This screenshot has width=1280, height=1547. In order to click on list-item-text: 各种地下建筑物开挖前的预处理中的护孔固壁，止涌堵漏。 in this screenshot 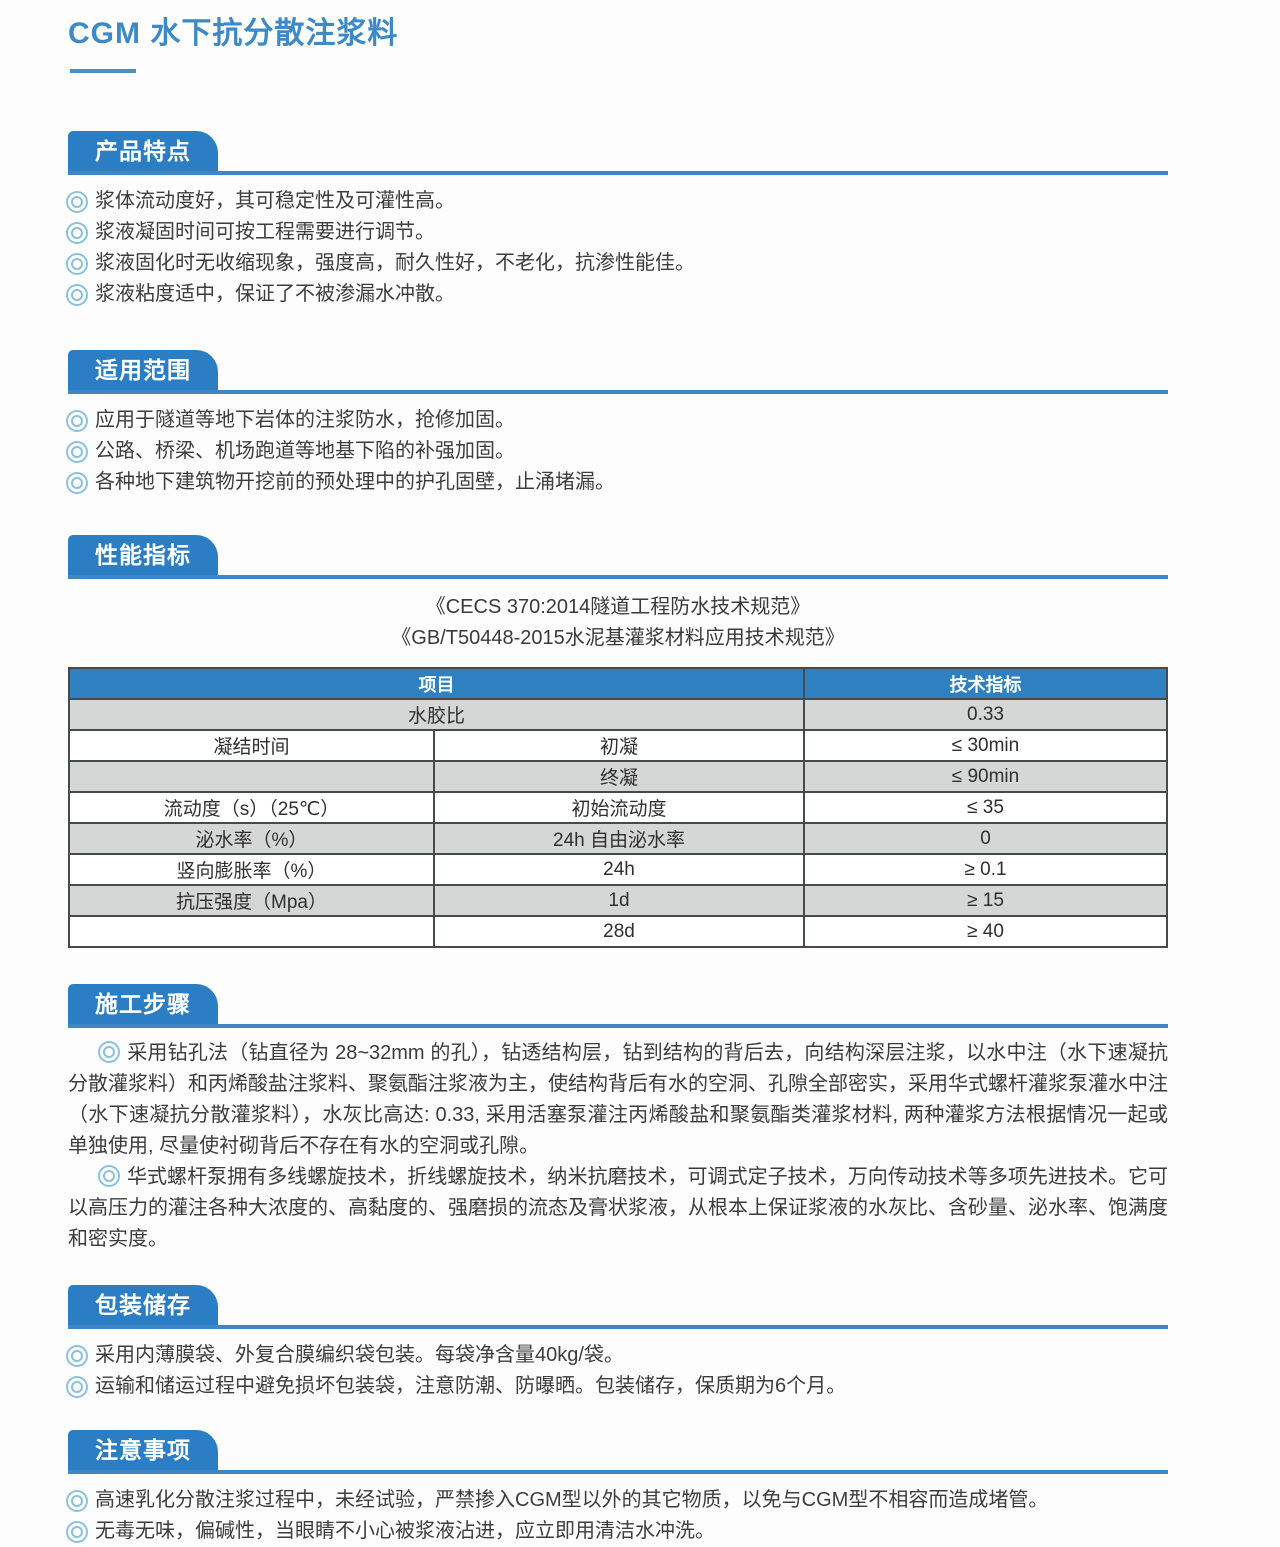, I will do `click(355, 482)`.